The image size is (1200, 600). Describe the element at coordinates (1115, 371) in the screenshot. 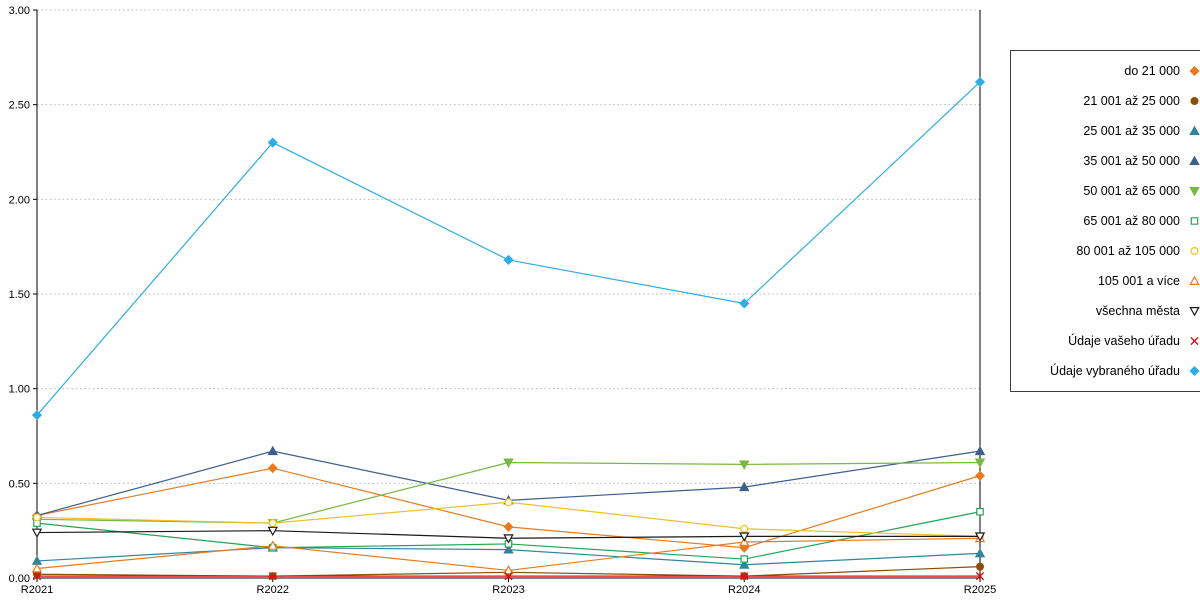

I see `legend-label: Údaje vybraného úřadu` at that location.